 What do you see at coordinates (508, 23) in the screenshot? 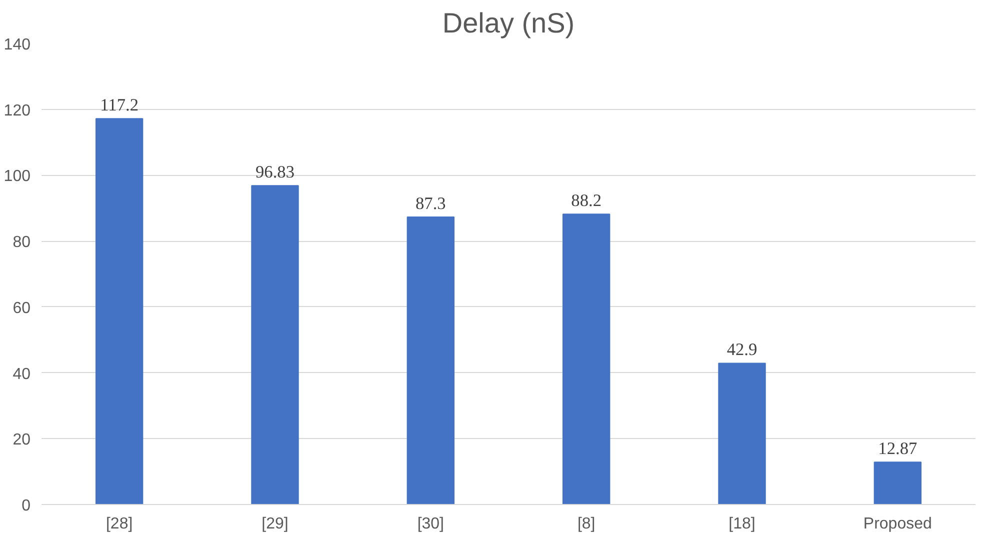
I see `chart-title: Delay (nS)` at bounding box center [508, 23].